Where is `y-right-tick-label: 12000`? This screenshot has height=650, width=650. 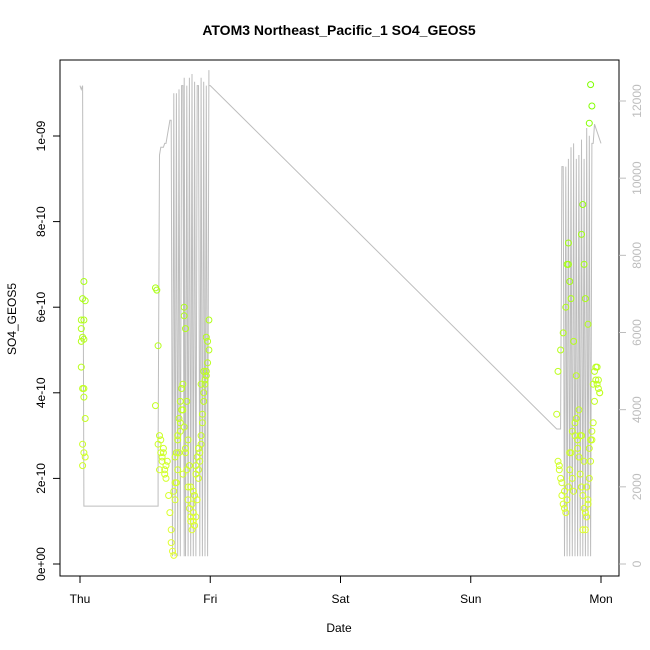
y-right-tick-label: 12000 is located at coordinates (637, 101).